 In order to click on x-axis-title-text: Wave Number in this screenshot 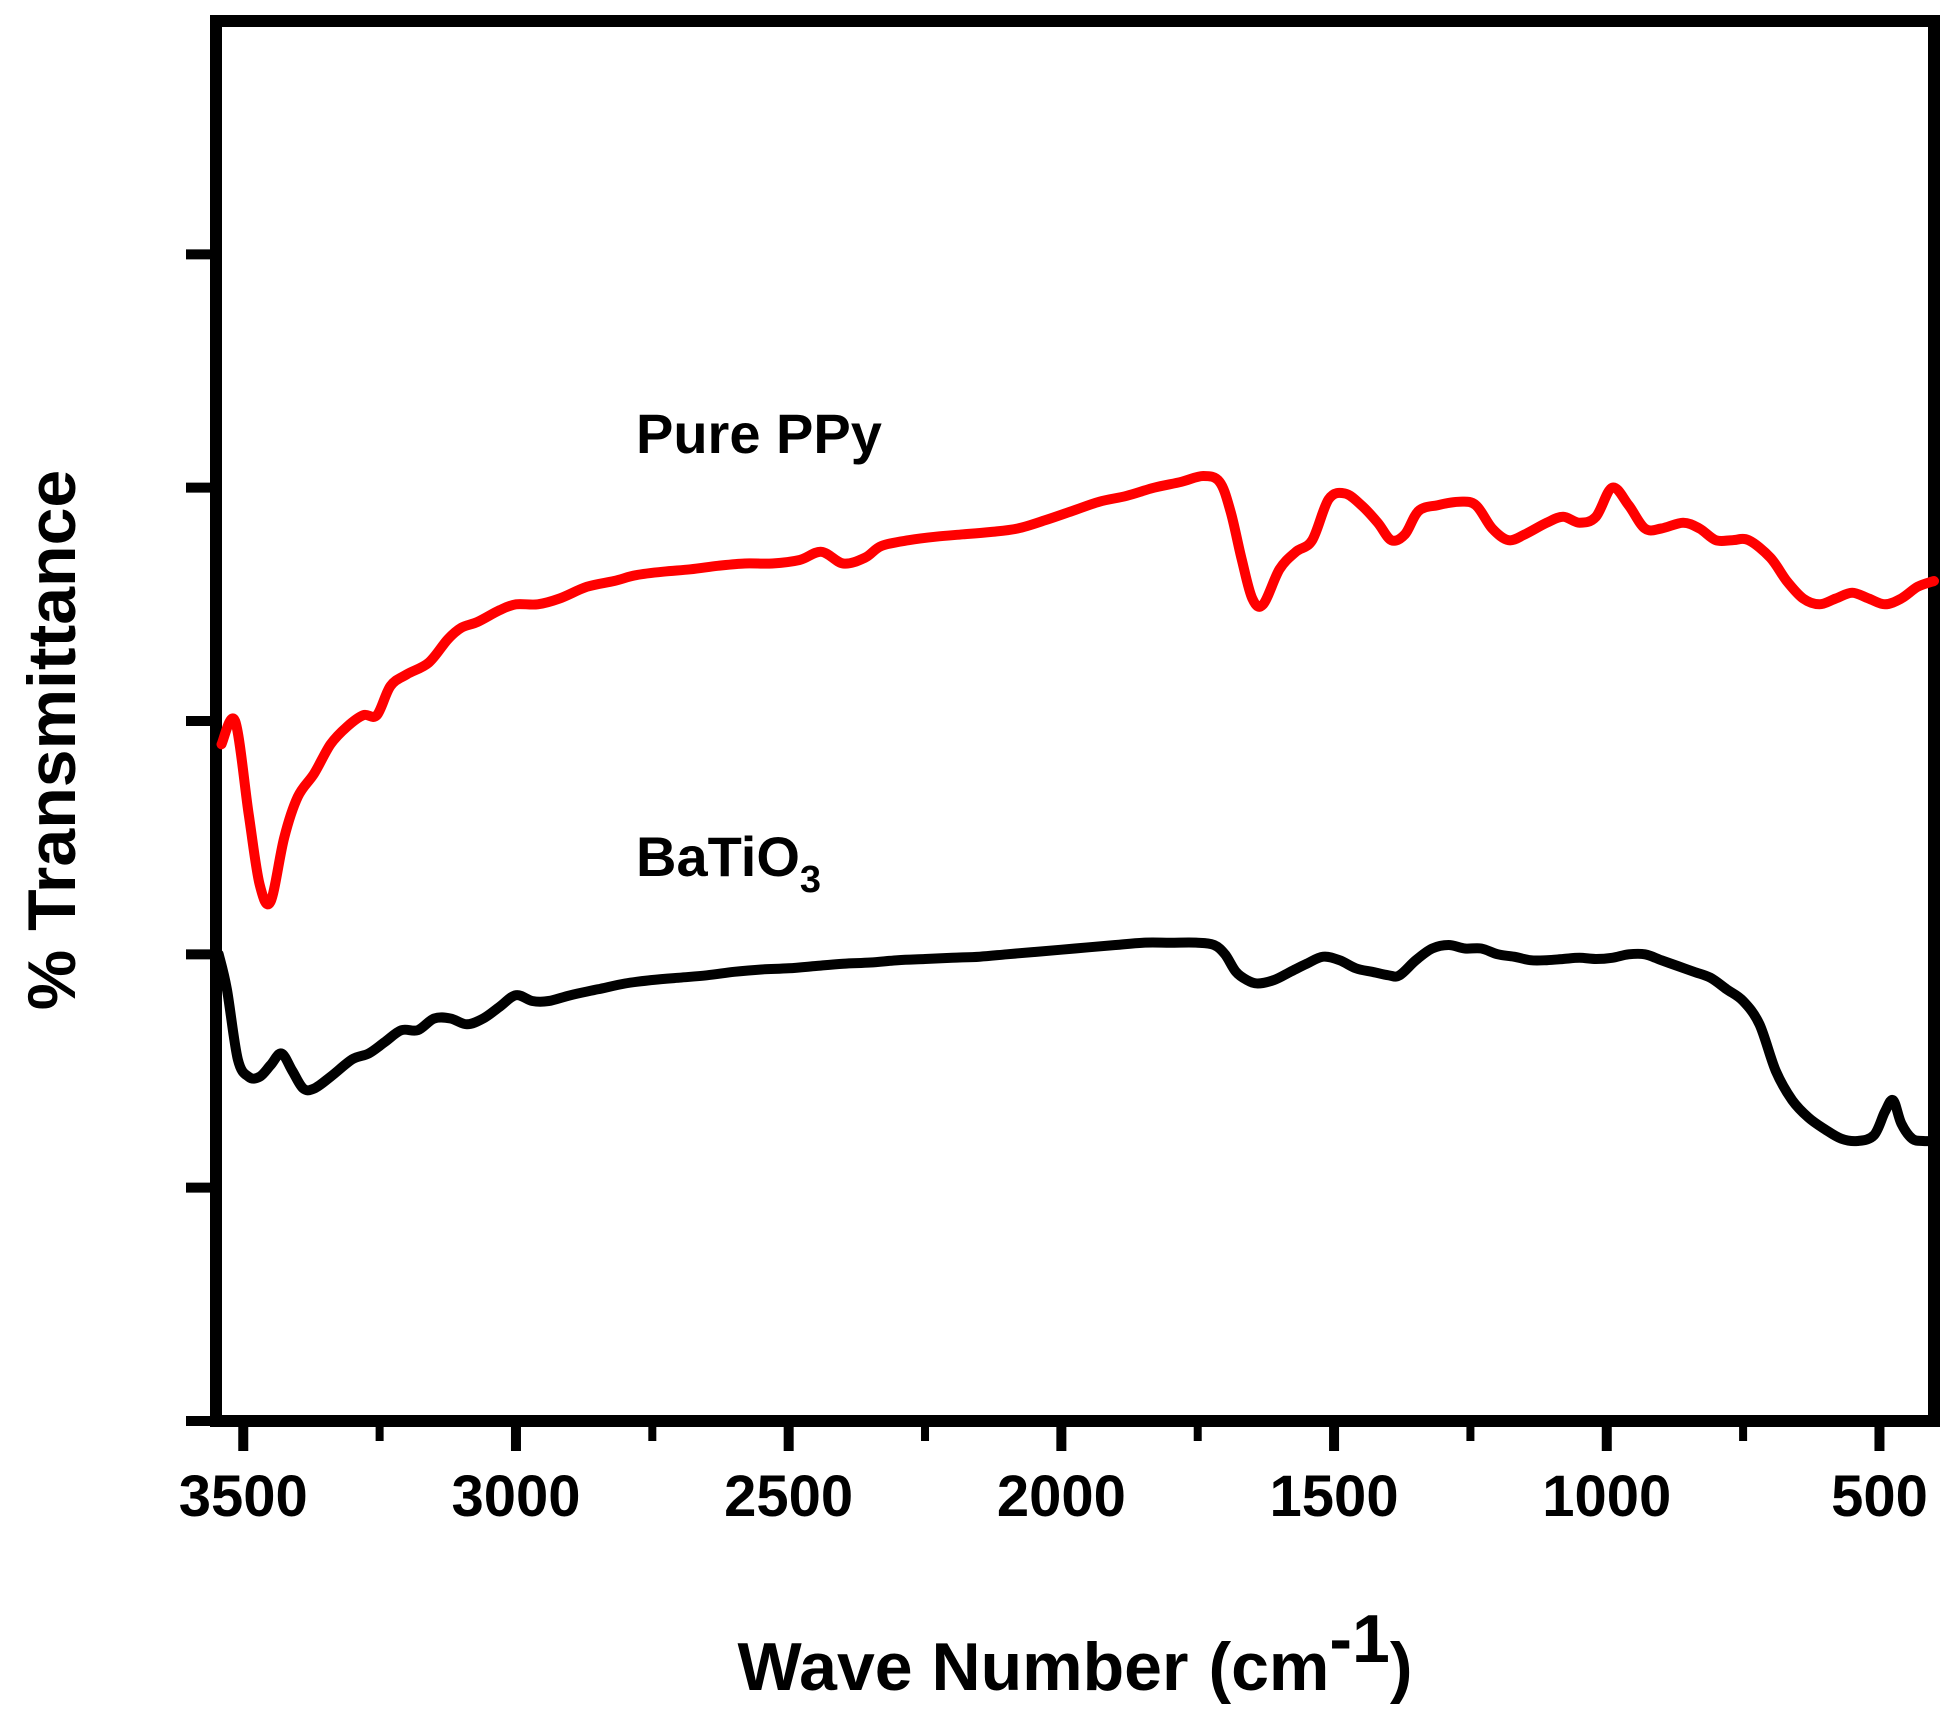, I will do `click(963, 1667)`.